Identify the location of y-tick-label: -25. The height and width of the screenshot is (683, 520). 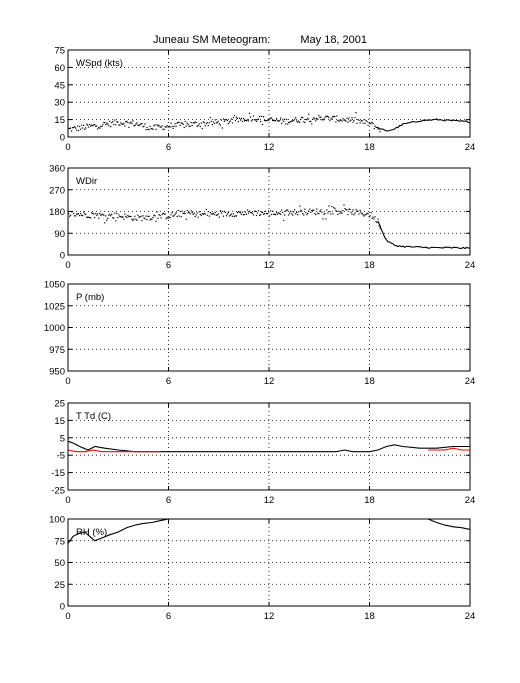
(58, 491).